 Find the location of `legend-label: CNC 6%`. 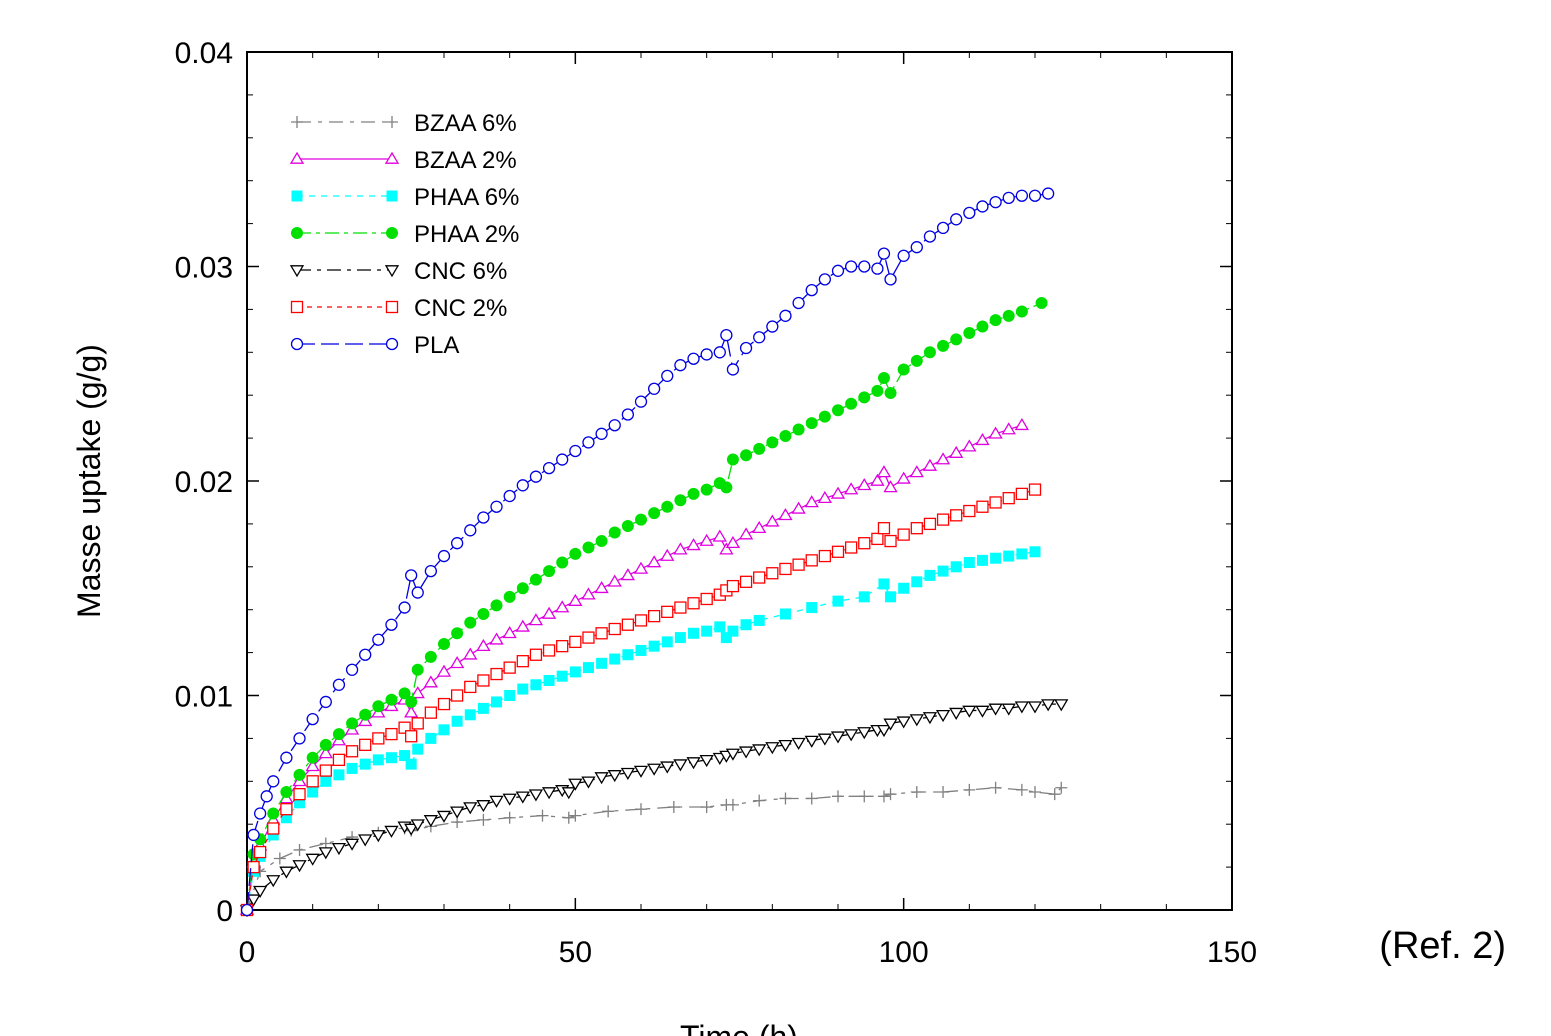

legend-label: CNC 6% is located at coordinates (460, 271).